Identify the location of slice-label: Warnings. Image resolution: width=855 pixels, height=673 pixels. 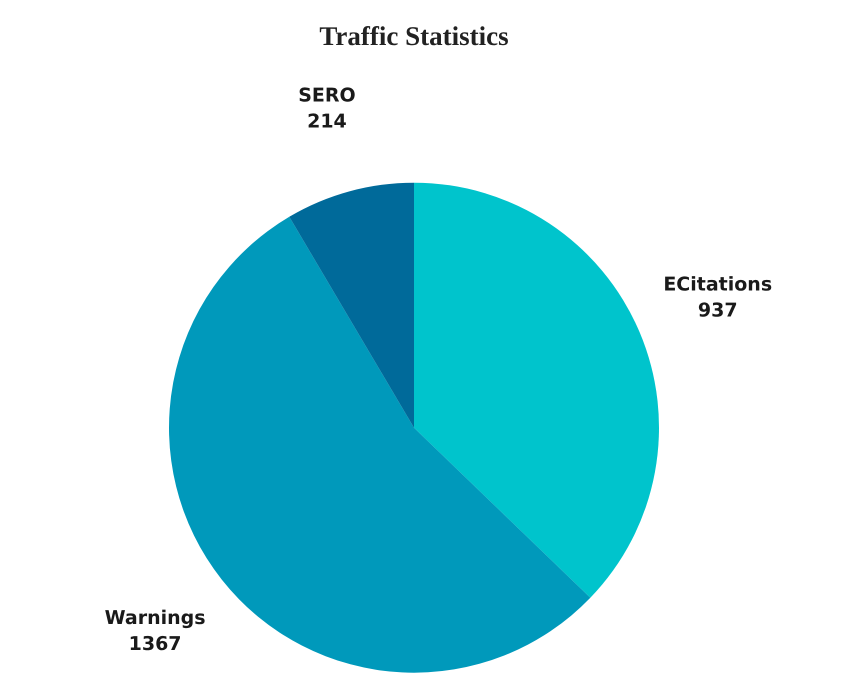
(155, 618).